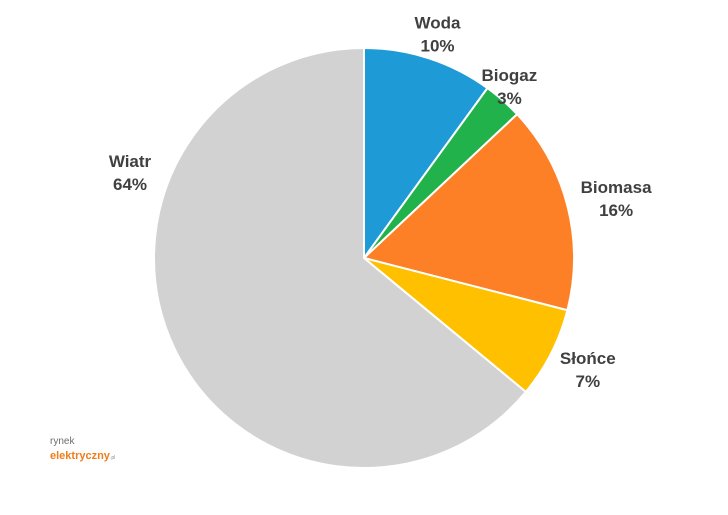 This screenshot has height=515, width=728. I want to click on logo-line-2: elektryczny, so click(80, 456).